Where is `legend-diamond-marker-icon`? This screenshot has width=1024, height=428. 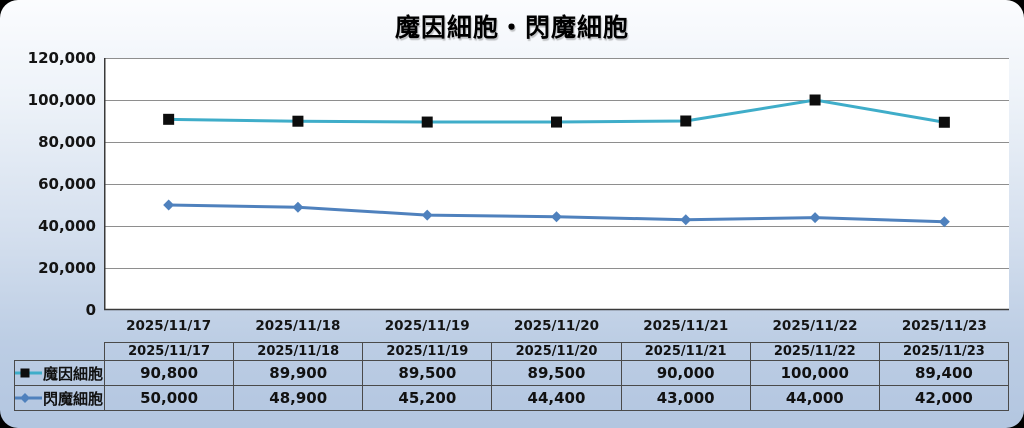
legend-diamond-marker-icon is located at coordinates (28, 398).